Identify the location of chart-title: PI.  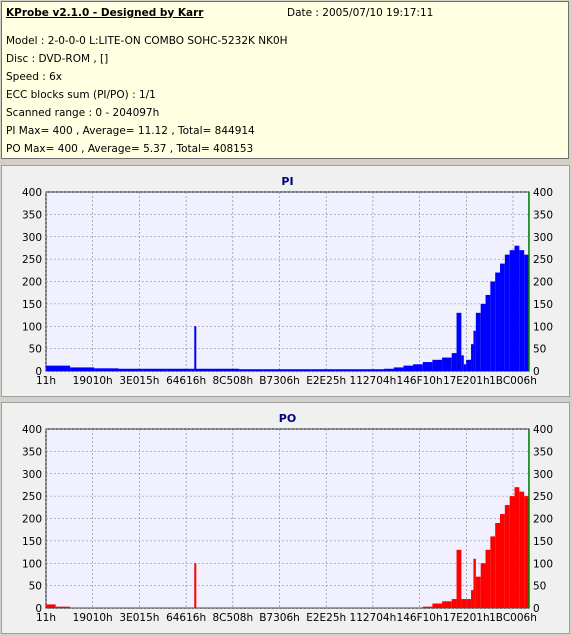
(287, 181).